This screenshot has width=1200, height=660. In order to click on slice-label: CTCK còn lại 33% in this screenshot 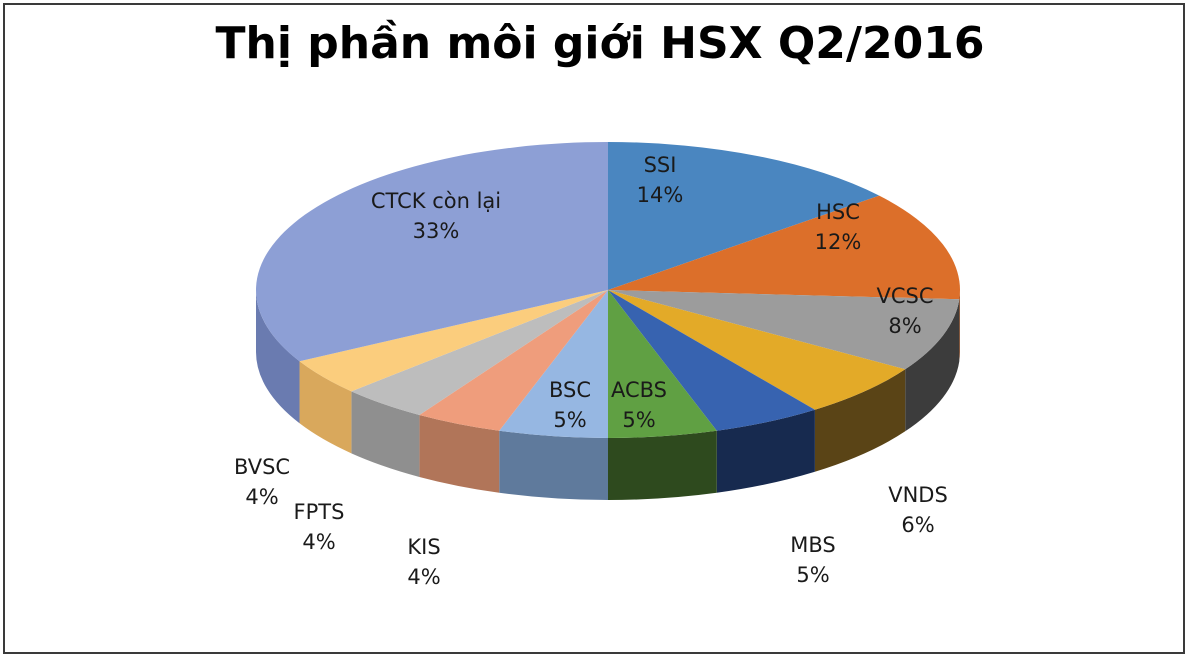, I will do `click(436, 216)`.